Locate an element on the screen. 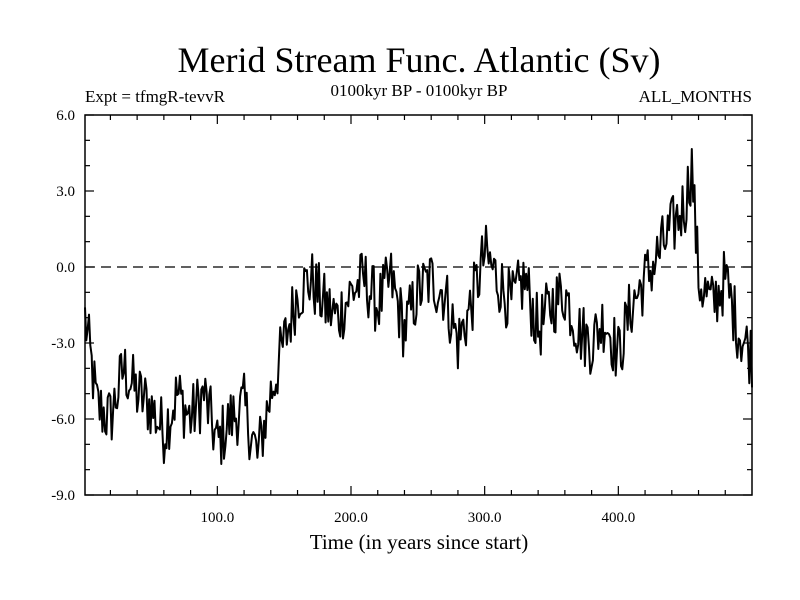 This screenshot has width=800, height=600. x-axis-label: Time (in years since start) is located at coordinates (419, 542).